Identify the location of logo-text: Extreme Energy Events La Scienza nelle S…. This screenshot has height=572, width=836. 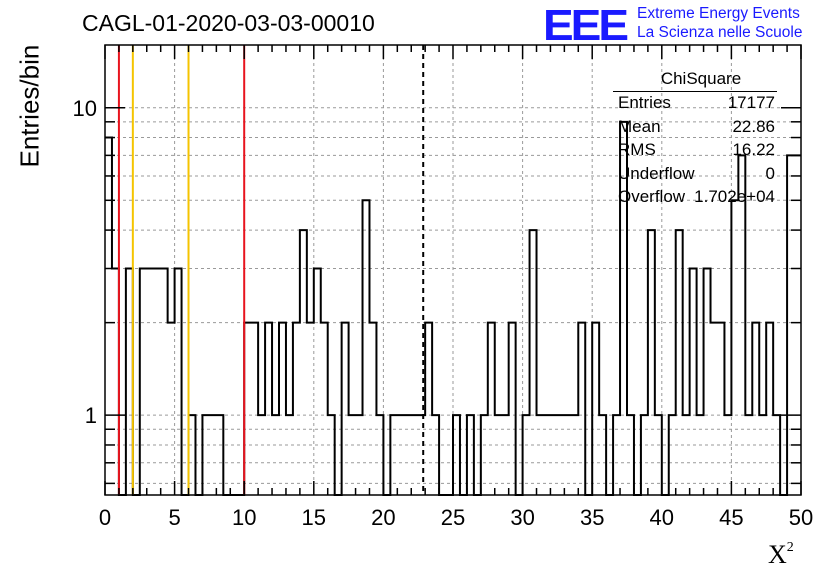
(719, 23).